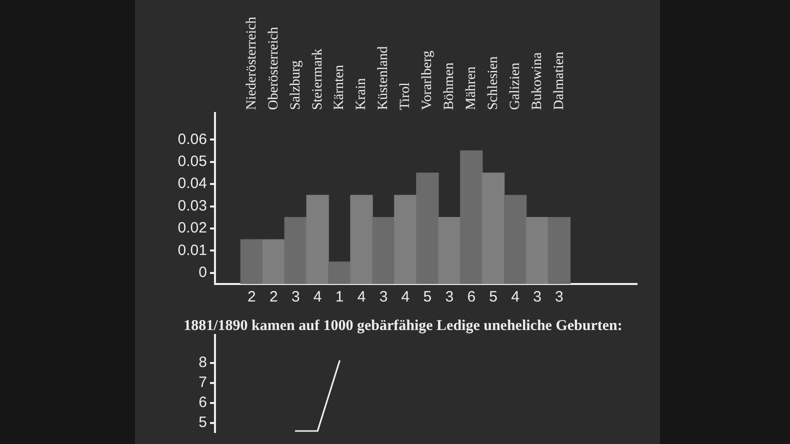  Describe the element at coordinates (296, 85) in the screenshot. I see `x-tick-label: Salzburg` at that location.